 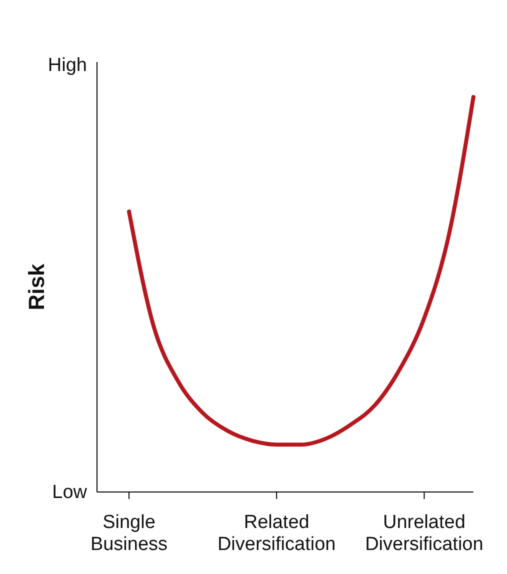 What do you see at coordinates (424, 533) in the screenshot?
I see `x-tick-label: Unrelated Diversification` at bounding box center [424, 533].